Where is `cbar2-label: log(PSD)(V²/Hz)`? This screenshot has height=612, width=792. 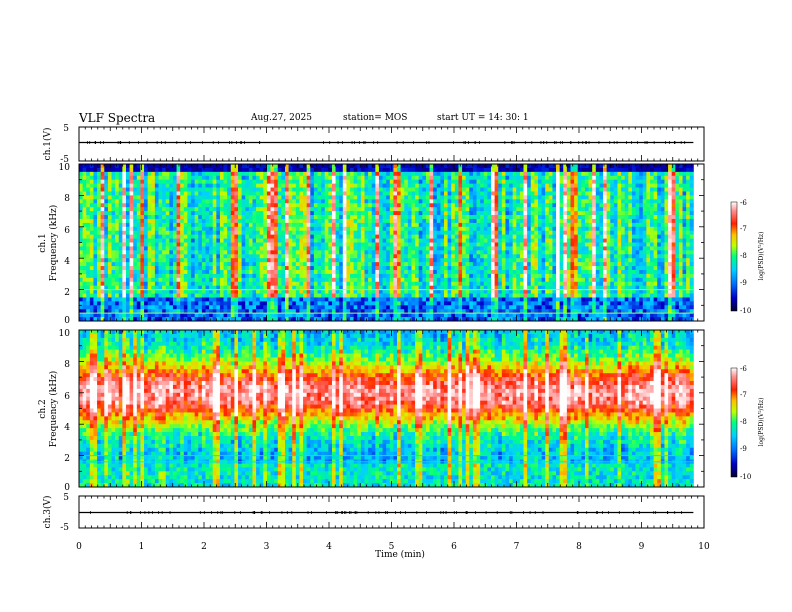
cbar2-label: log(PSD)(V²/Hz) is located at coordinates (761, 422).